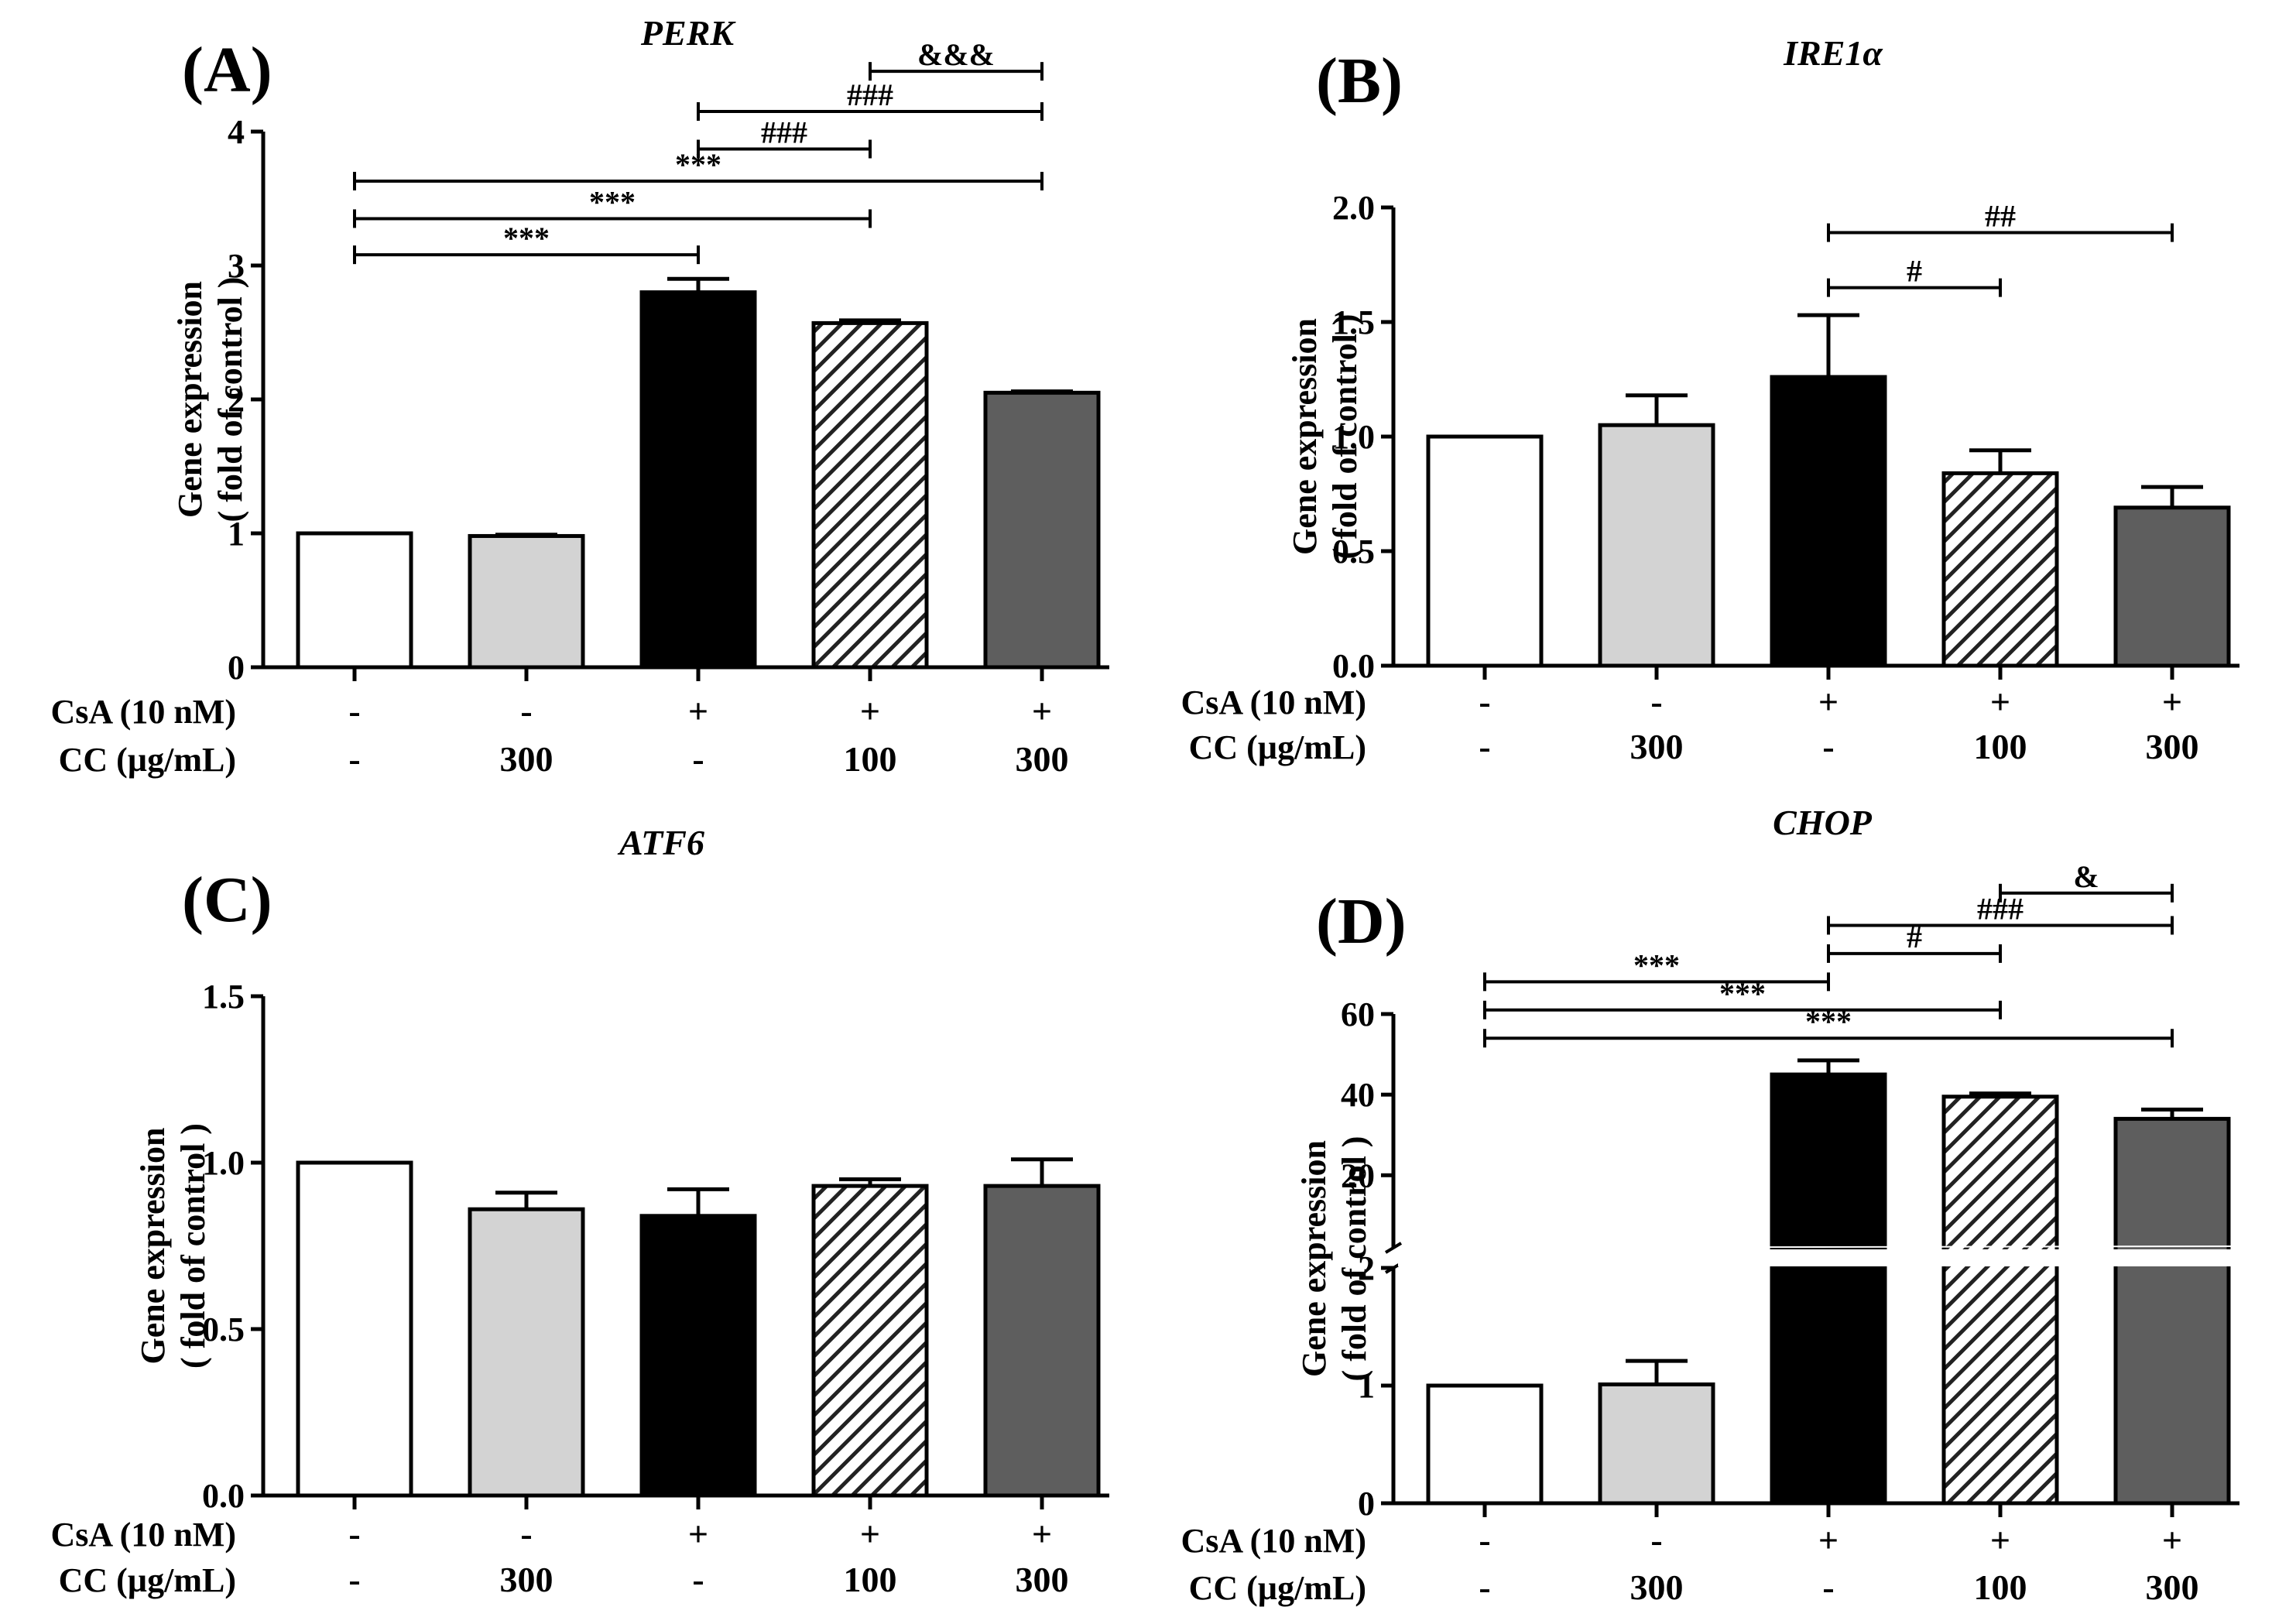 This screenshot has height=1624, width=2272. I want to click on chart-title: ATF6, so click(660, 842).